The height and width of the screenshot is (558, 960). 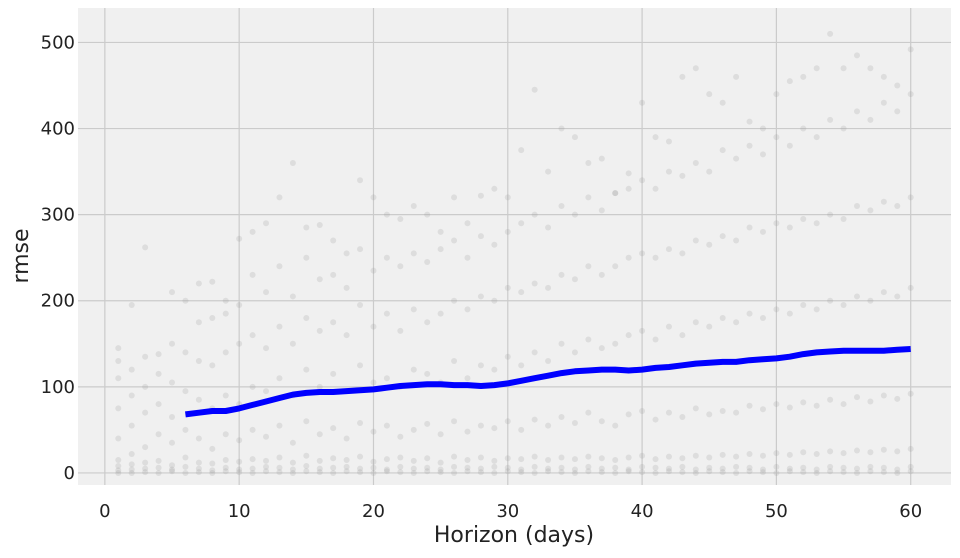 I want to click on x-tick-label: 60, so click(x=910, y=511).